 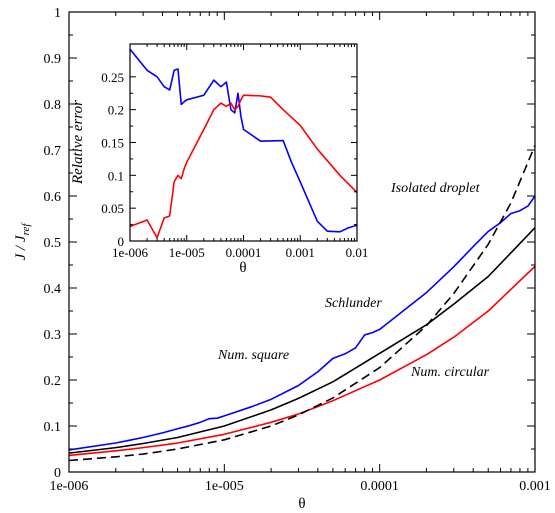 What do you see at coordinates (21, 247) in the screenshot?
I see `main-y-axis-label-main: J / J` at bounding box center [21, 247].